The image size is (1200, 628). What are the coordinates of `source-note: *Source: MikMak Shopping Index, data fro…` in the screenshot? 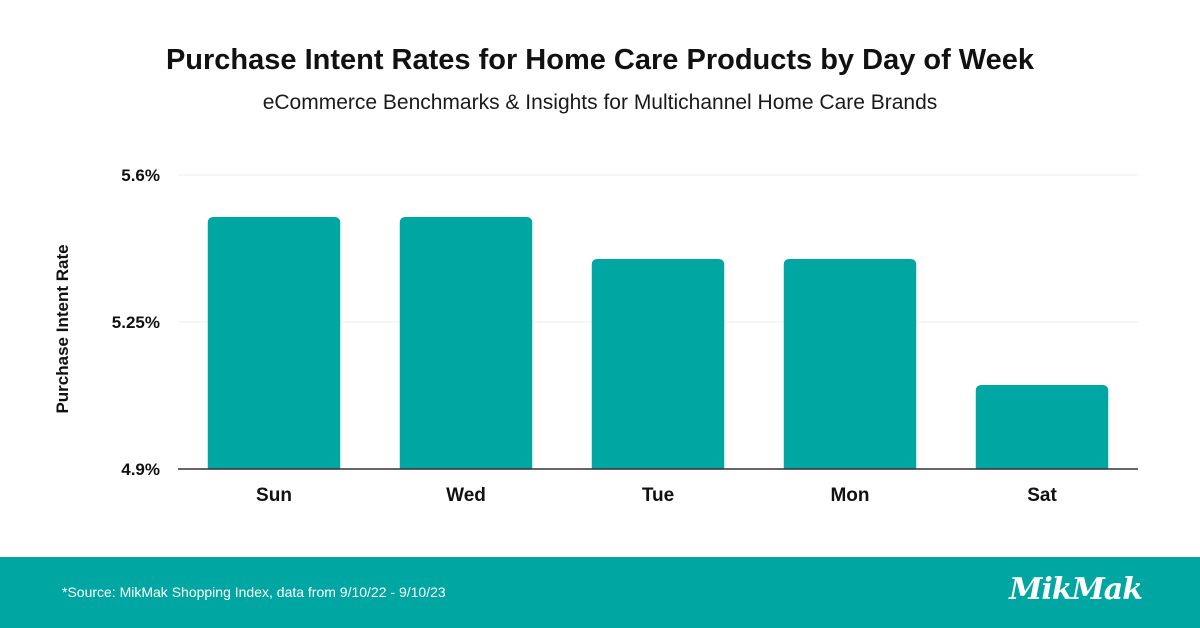 It's located at (254, 592).